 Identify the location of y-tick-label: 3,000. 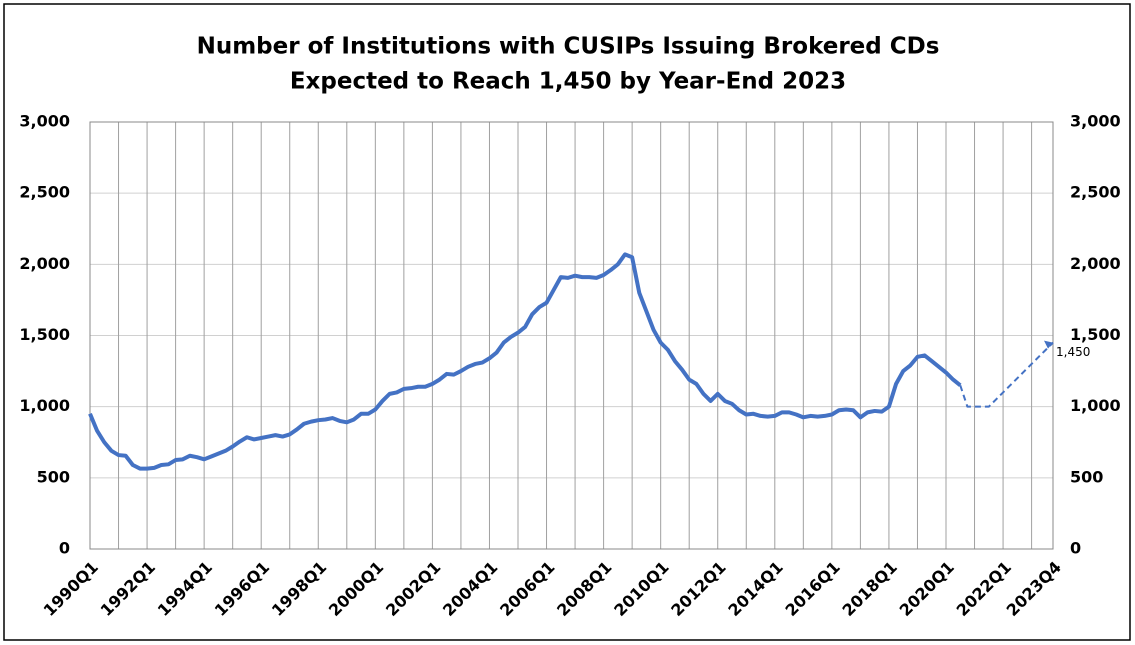
(44, 121).